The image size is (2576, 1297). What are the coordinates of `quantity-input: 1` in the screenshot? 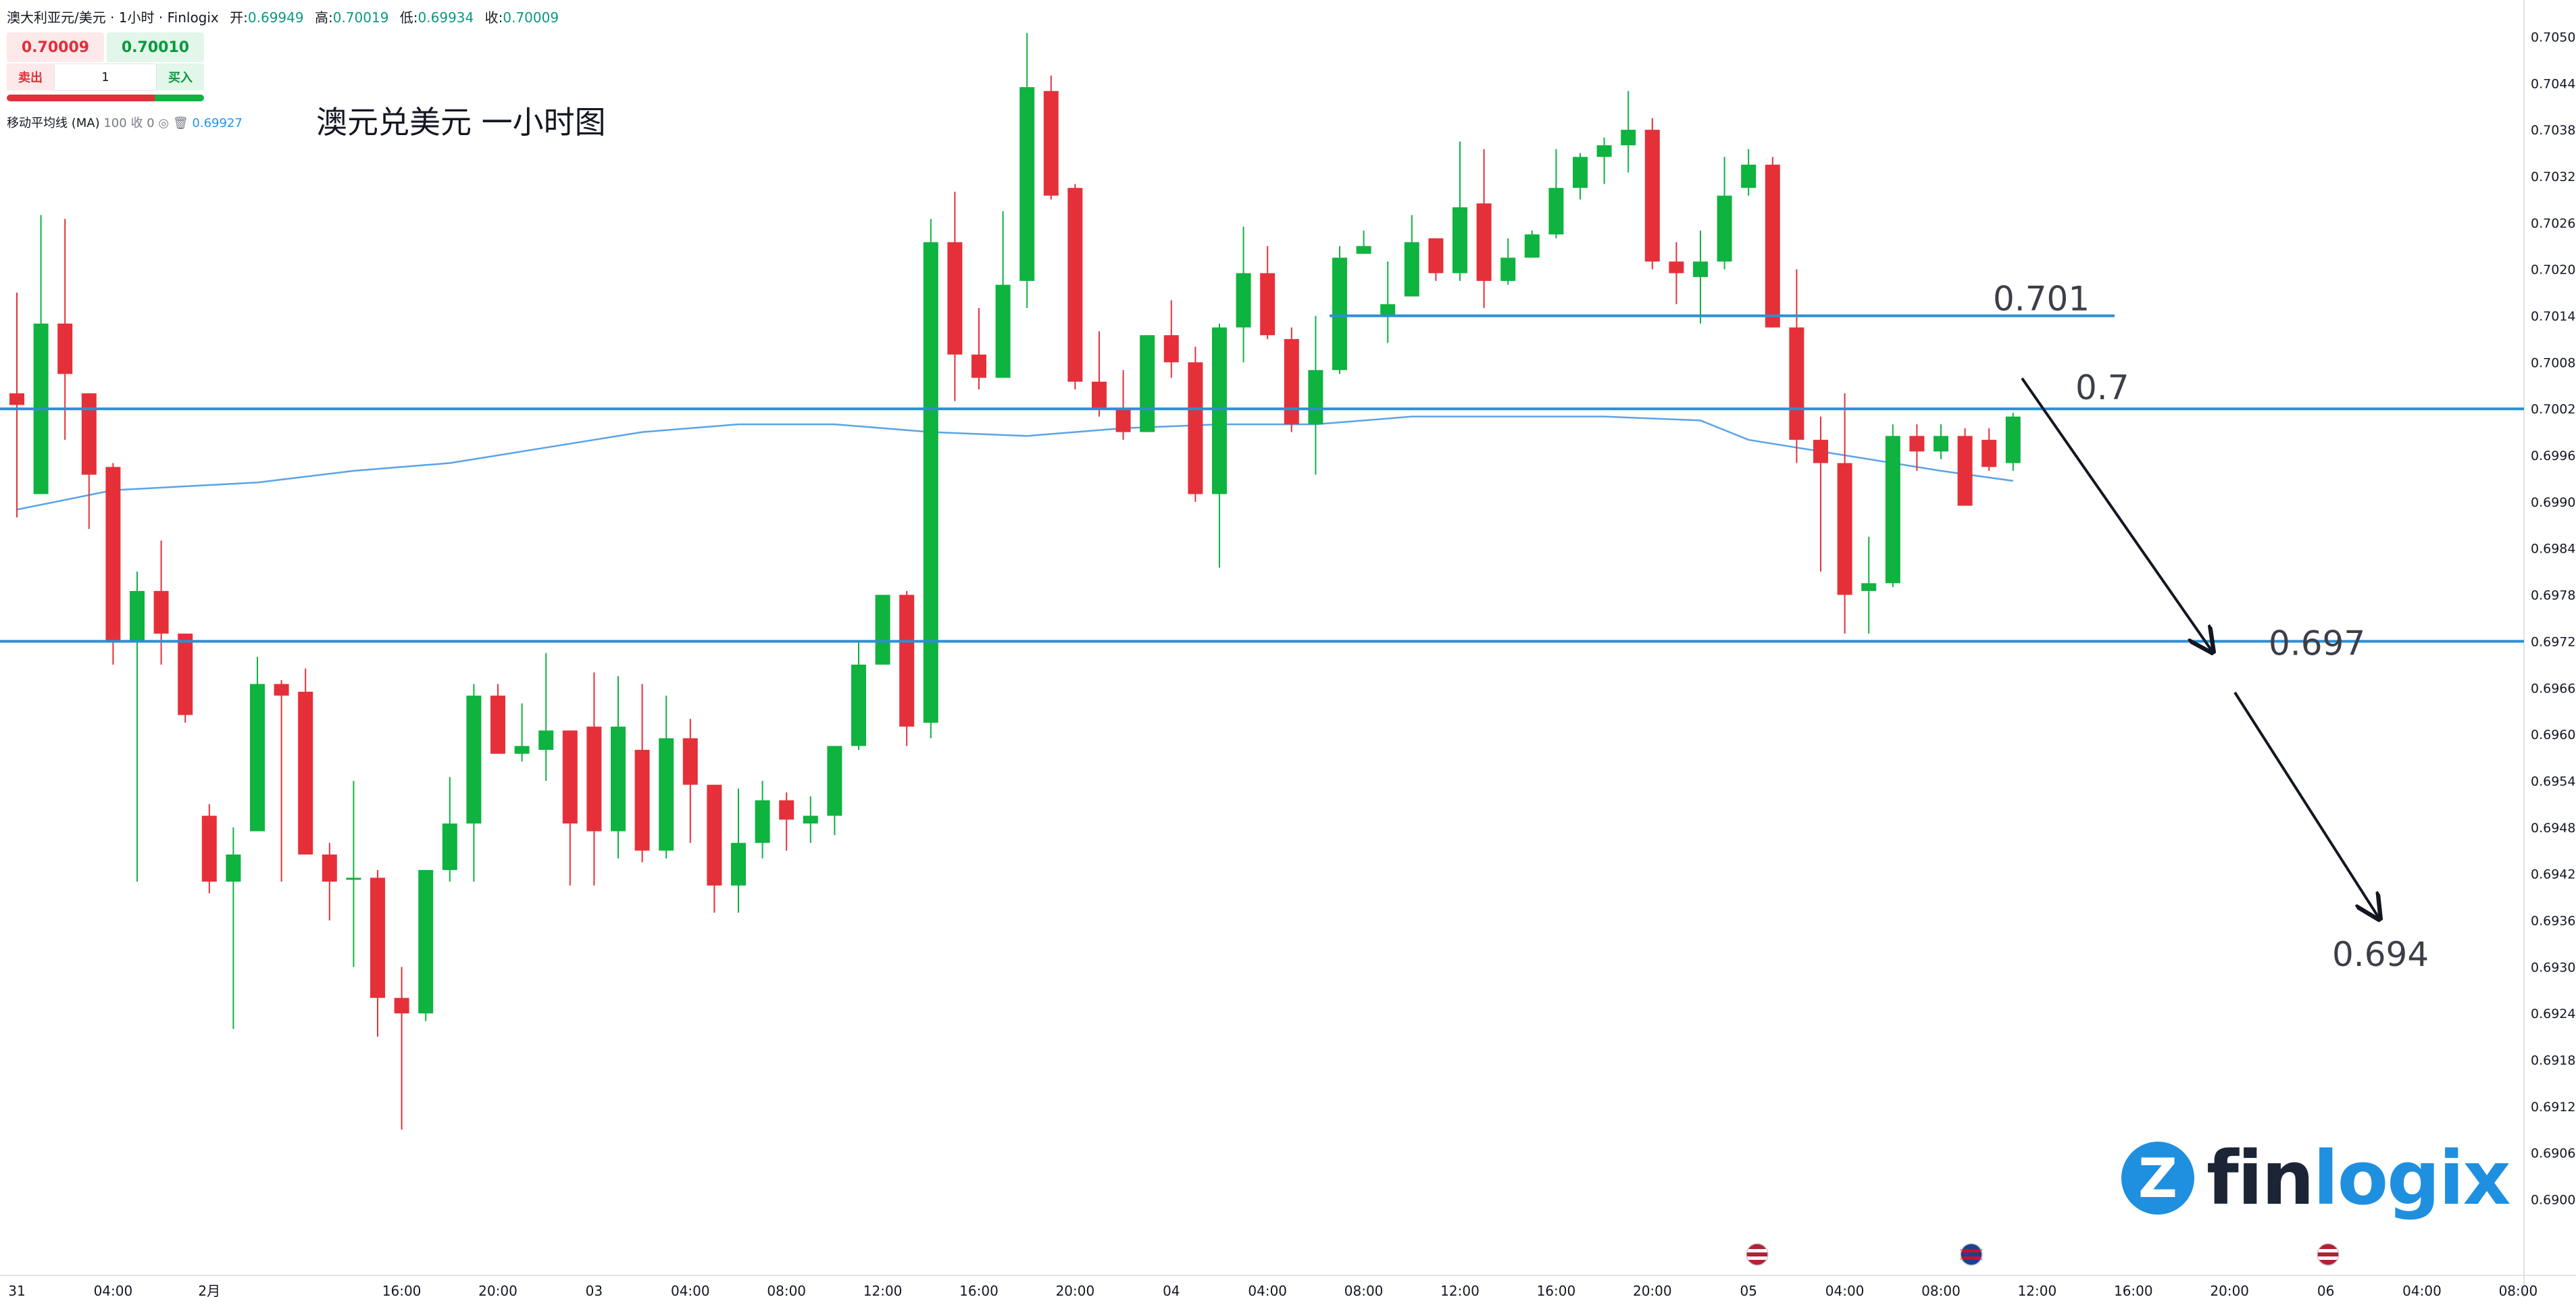 It's located at (105, 77).